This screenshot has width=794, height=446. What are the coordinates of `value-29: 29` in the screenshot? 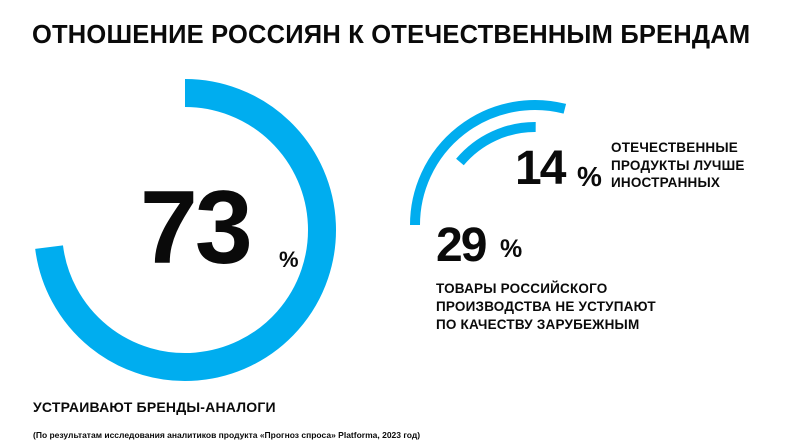 It's located at (461, 245).